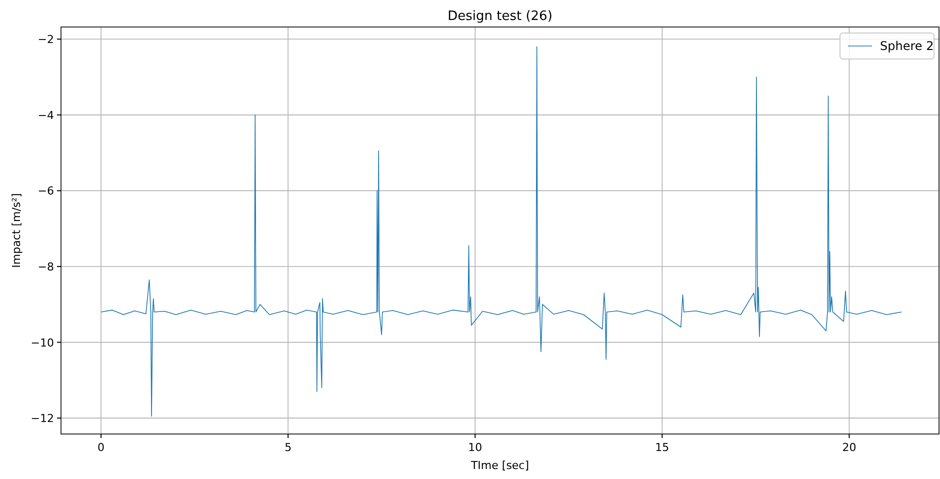  Describe the element at coordinates (42, 343) in the screenshot. I see `y-tick-label: −10` at that location.